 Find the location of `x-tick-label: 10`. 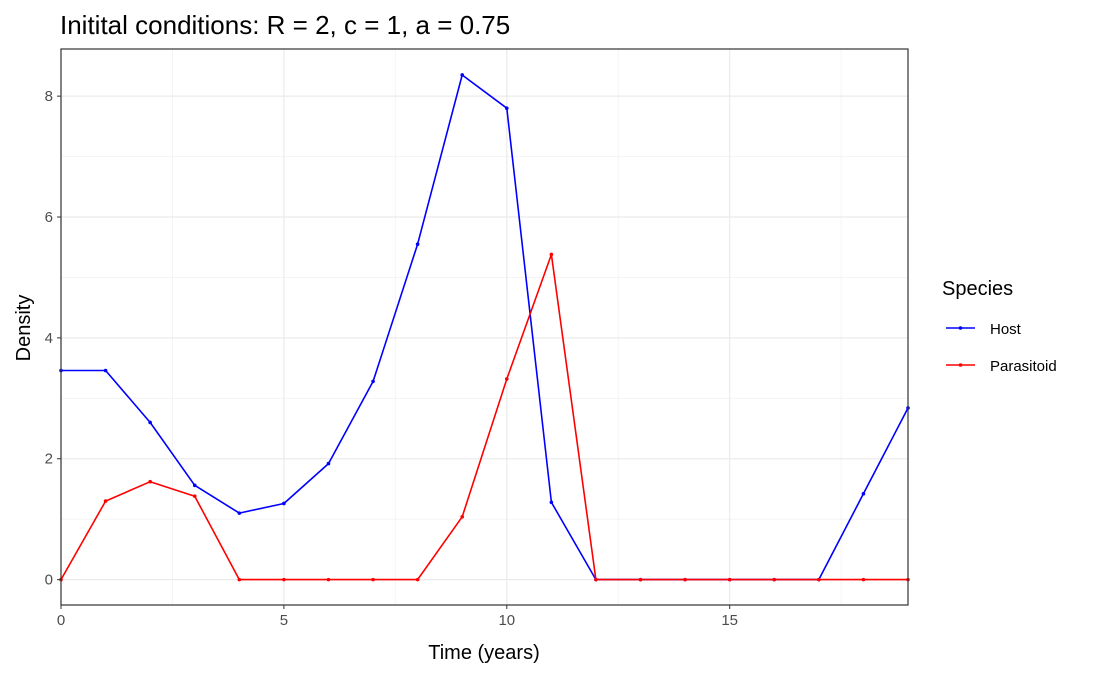

x-tick-label: 10 is located at coordinates (506, 620).